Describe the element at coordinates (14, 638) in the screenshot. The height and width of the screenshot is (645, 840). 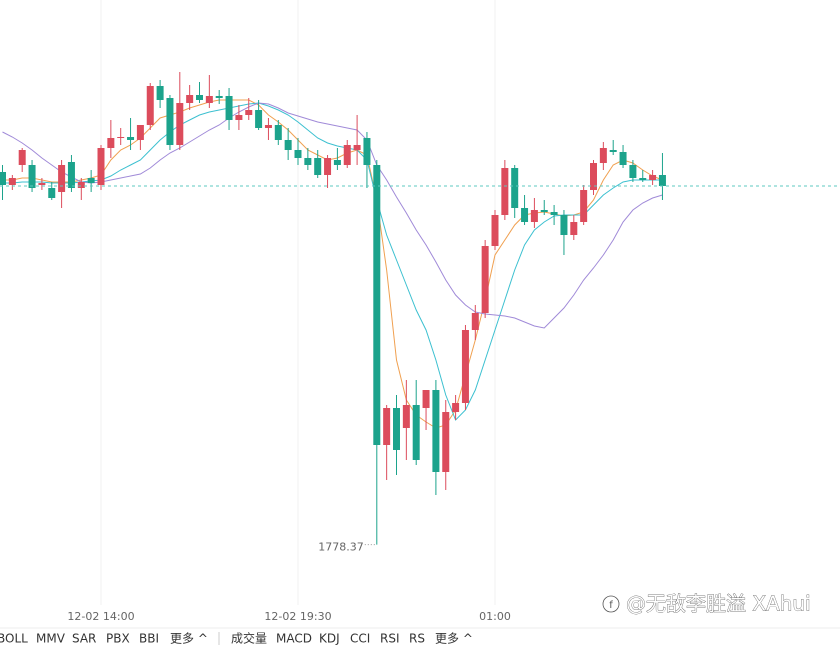
I see `indicator-button: BOLL` at that location.